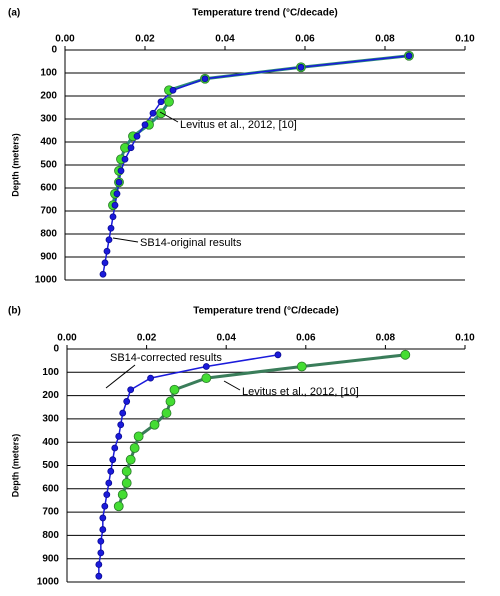 The image size is (500, 596). I want to click on series-line, so click(261, 430).